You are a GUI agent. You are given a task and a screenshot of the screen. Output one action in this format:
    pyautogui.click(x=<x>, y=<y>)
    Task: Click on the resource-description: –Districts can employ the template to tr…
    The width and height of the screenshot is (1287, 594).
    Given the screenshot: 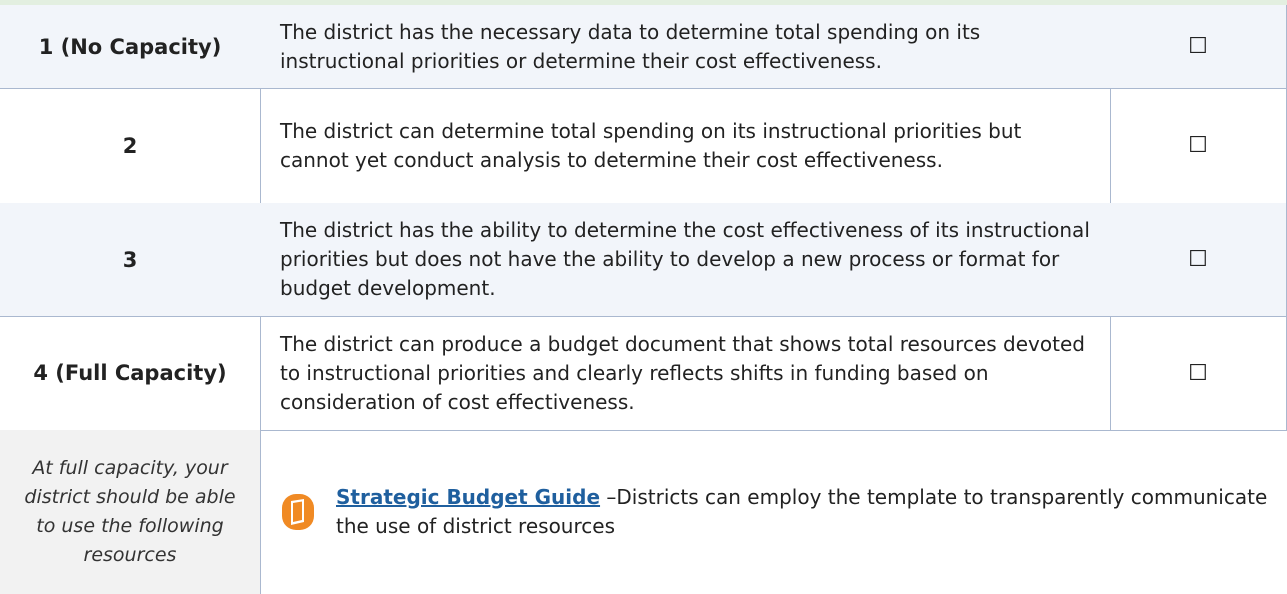 What is the action you would take?
    pyautogui.click(x=802, y=511)
    